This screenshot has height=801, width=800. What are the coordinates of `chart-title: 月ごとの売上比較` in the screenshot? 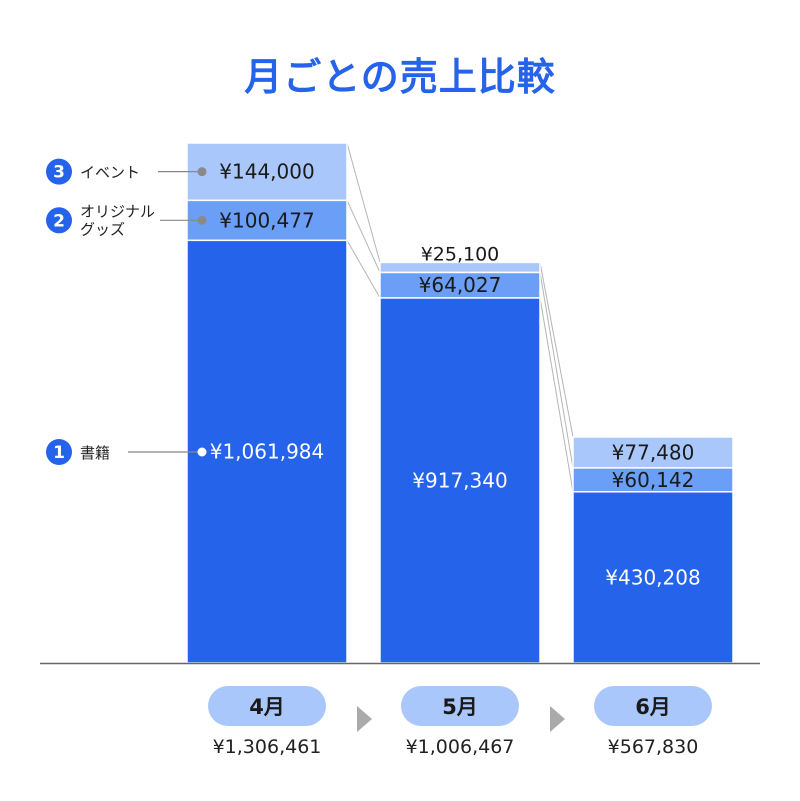 It's located at (400, 77).